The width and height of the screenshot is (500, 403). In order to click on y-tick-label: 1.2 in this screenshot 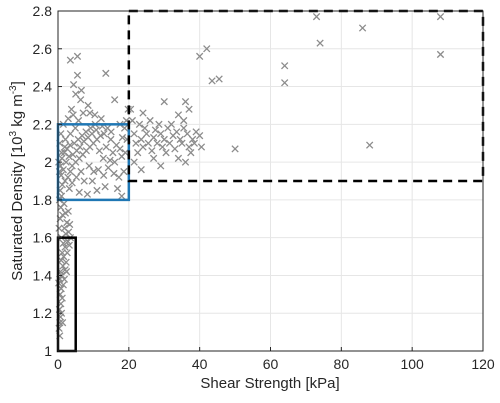, I will do `click(43, 313)`.